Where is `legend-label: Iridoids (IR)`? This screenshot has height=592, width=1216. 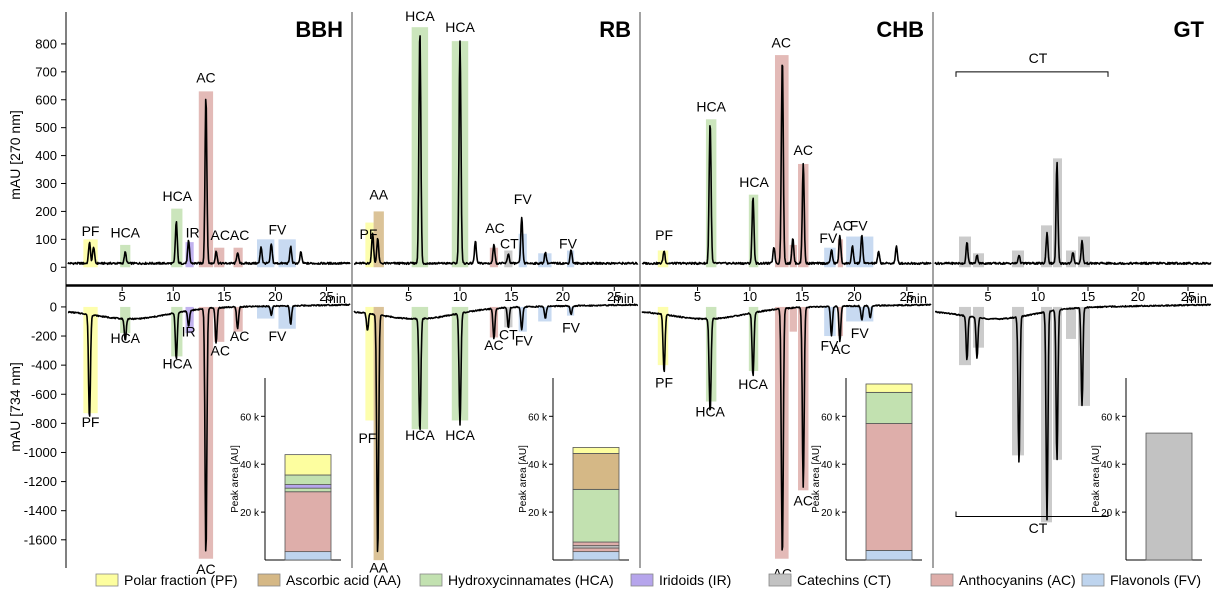
legend-label: Iridoids (IR) is located at coordinates (695, 580).